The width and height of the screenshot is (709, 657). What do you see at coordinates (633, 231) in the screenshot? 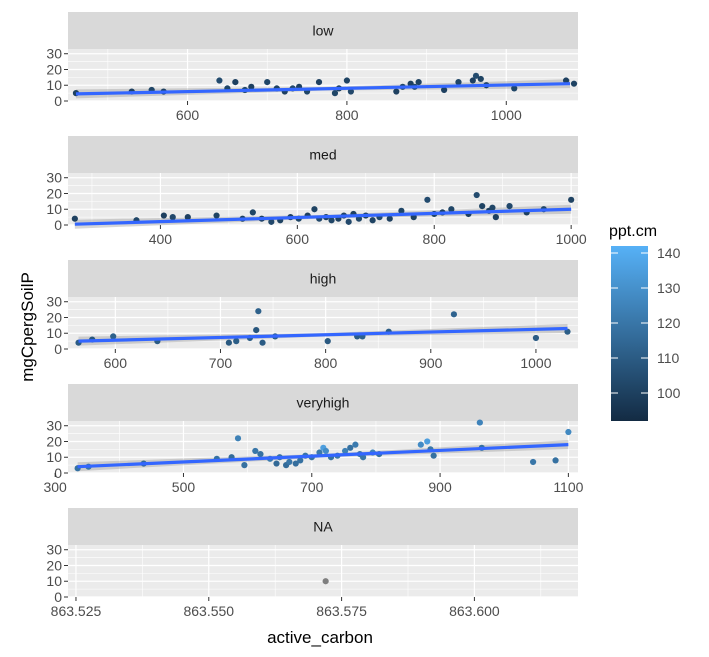
I see `legend-title: ppt.cm` at bounding box center [633, 231].